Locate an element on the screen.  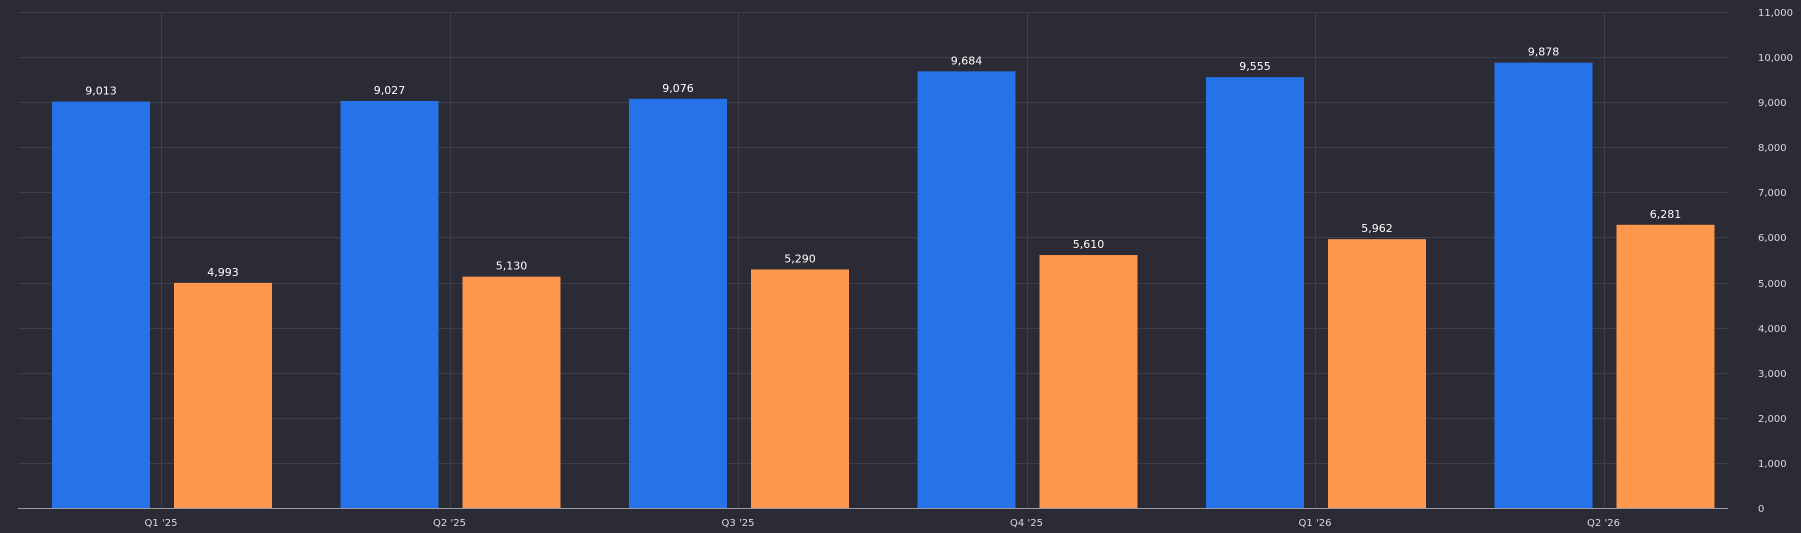
bar-value-label: 9,684 is located at coordinates (967, 60).